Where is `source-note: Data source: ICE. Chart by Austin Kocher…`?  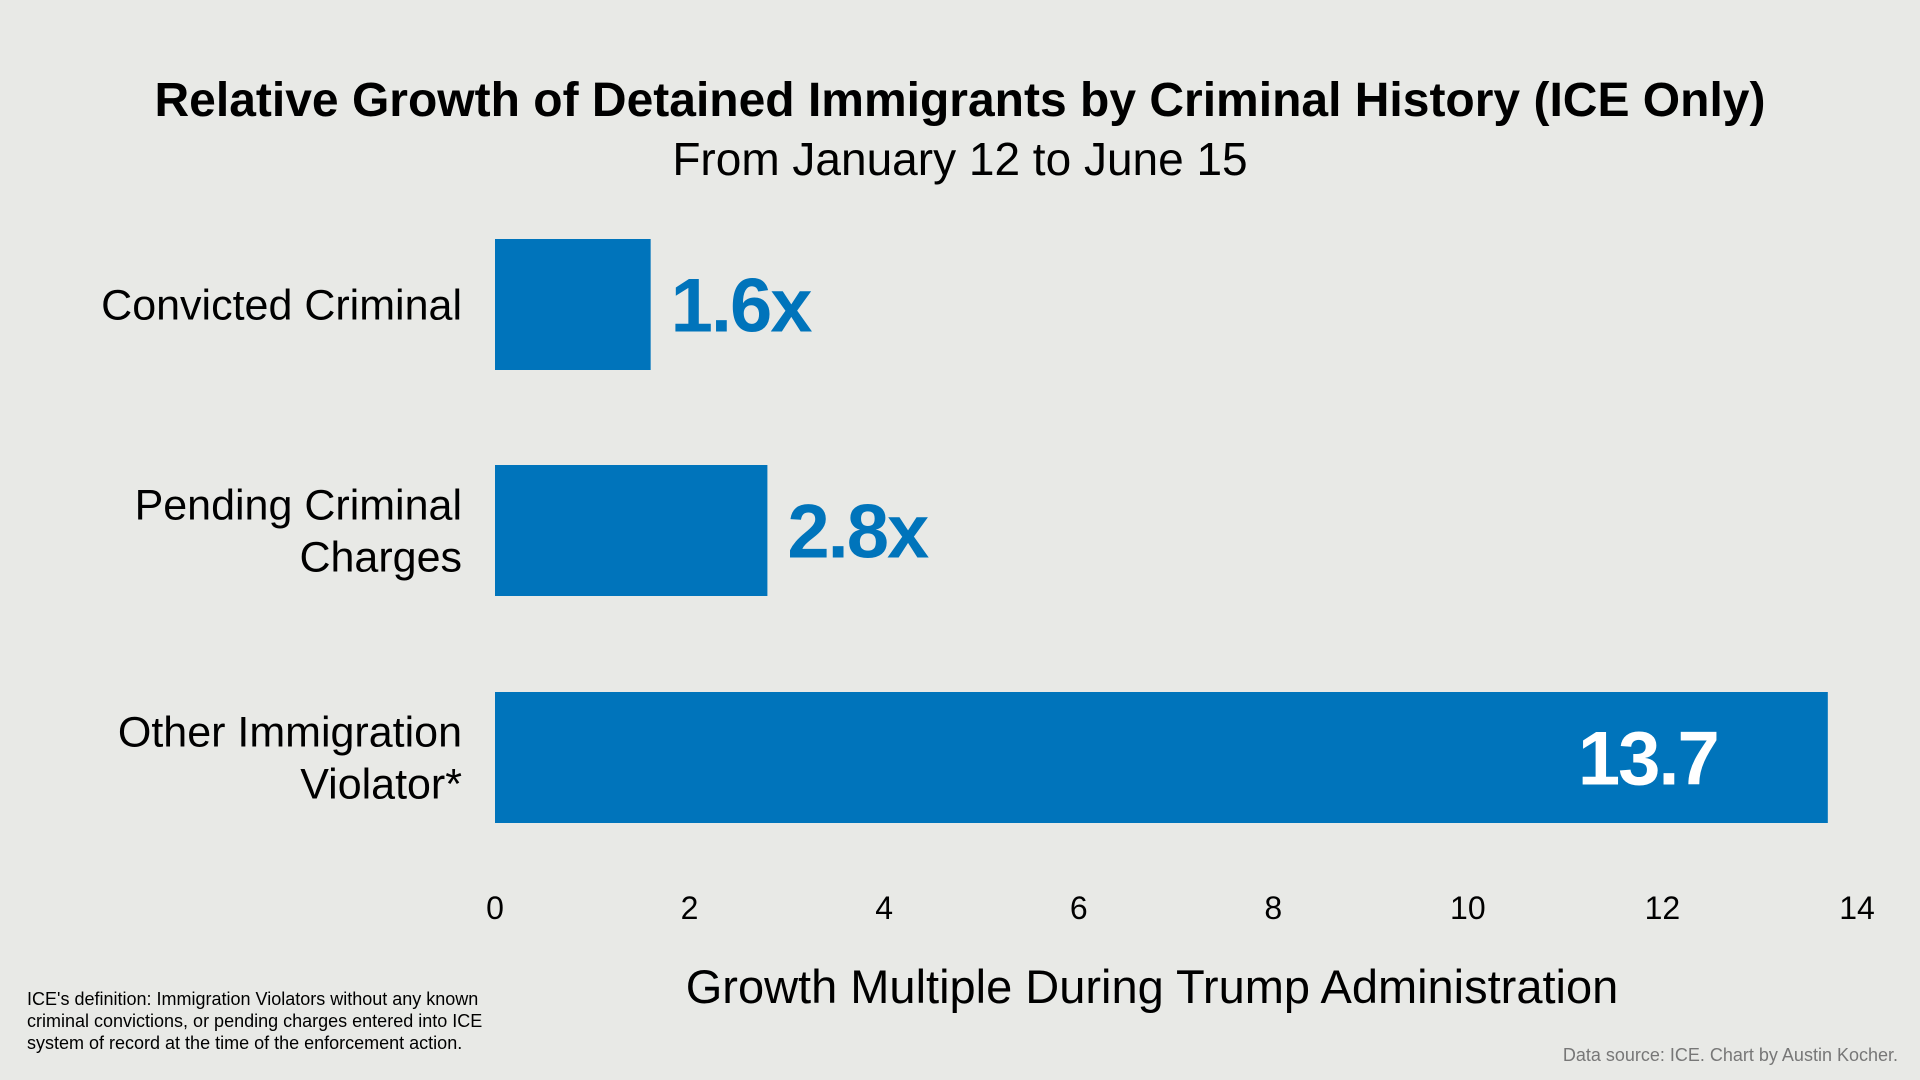
source-note: Data source: ICE. Chart by Austin Kocher… is located at coordinates (1730, 1055).